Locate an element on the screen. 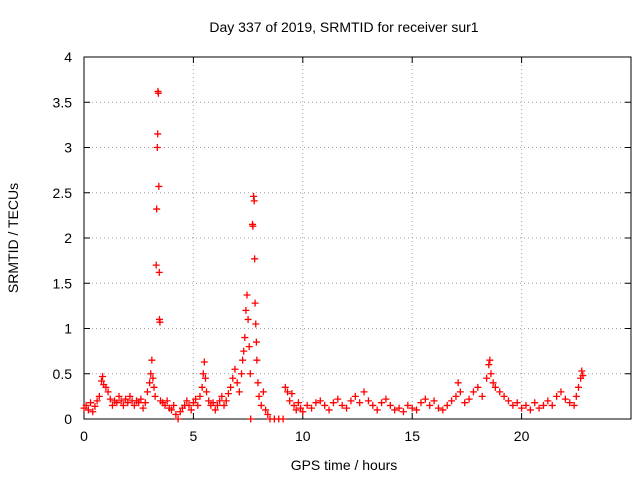  y-tick-label: 0 is located at coordinates (68, 419).